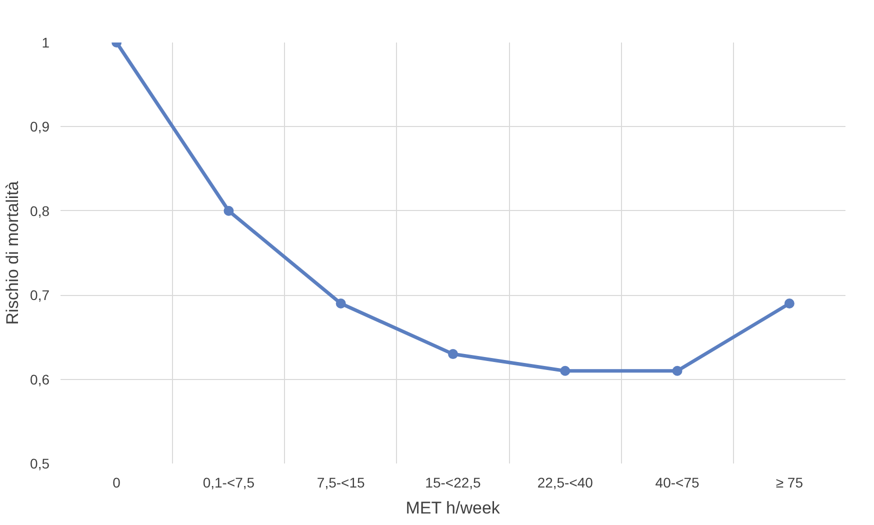 The height and width of the screenshot is (525, 874). Describe the element at coordinates (40, 379) in the screenshot. I see `y-tick-label: 0,6` at that location.